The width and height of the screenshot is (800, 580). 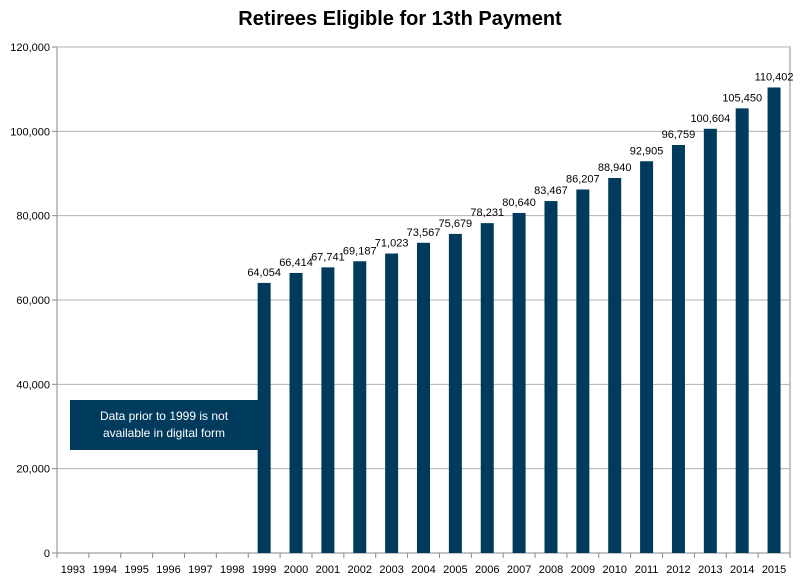 What do you see at coordinates (30, 48) in the screenshot?
I see `y-tick-label: 120,000` at bounding box center [30, 48].